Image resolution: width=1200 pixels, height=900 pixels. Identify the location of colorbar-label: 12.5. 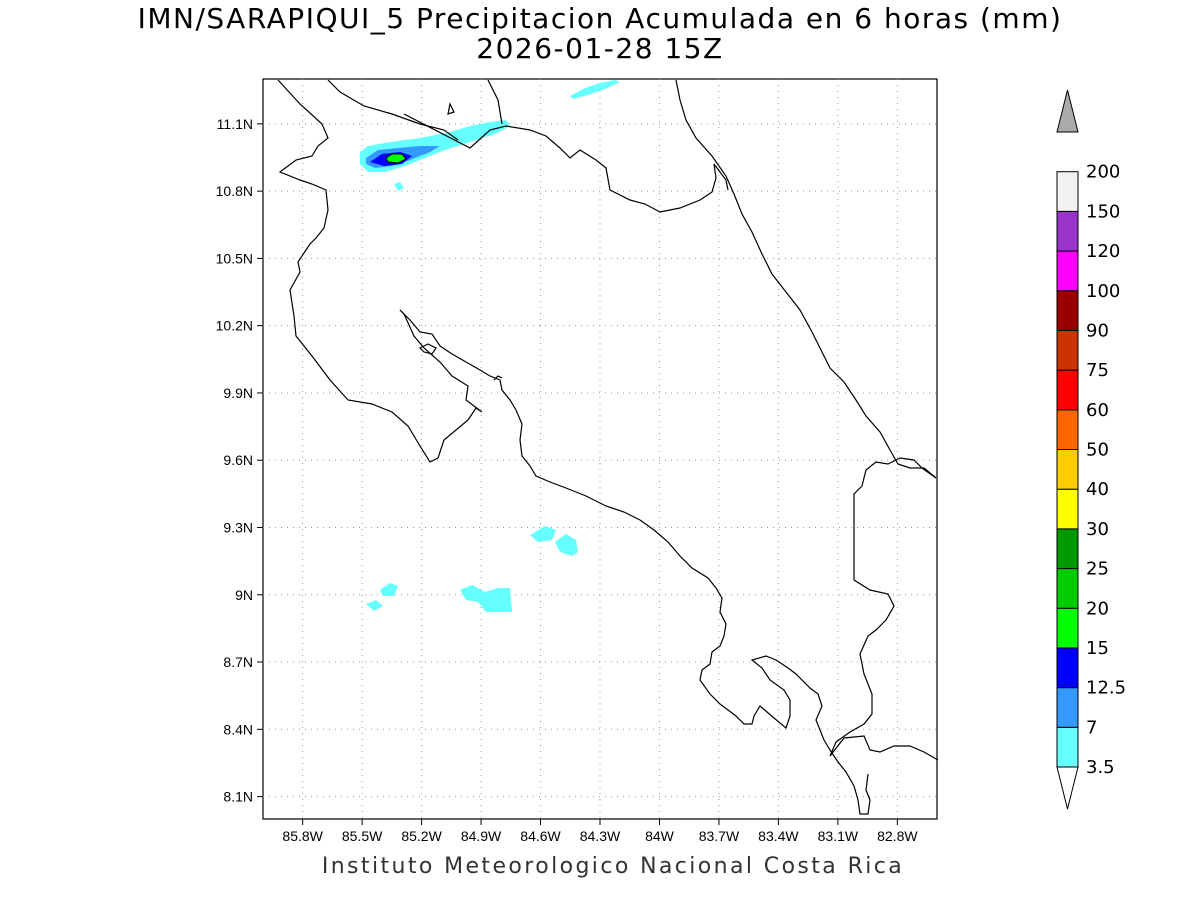
(1106, 688).